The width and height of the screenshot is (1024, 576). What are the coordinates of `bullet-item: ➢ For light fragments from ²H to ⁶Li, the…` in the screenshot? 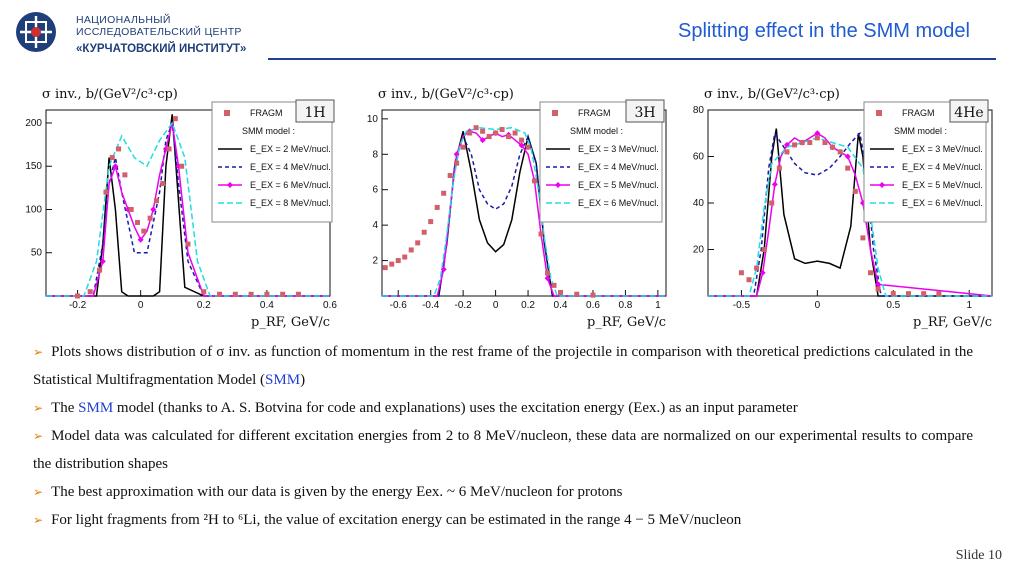 It's located at (387, 520).